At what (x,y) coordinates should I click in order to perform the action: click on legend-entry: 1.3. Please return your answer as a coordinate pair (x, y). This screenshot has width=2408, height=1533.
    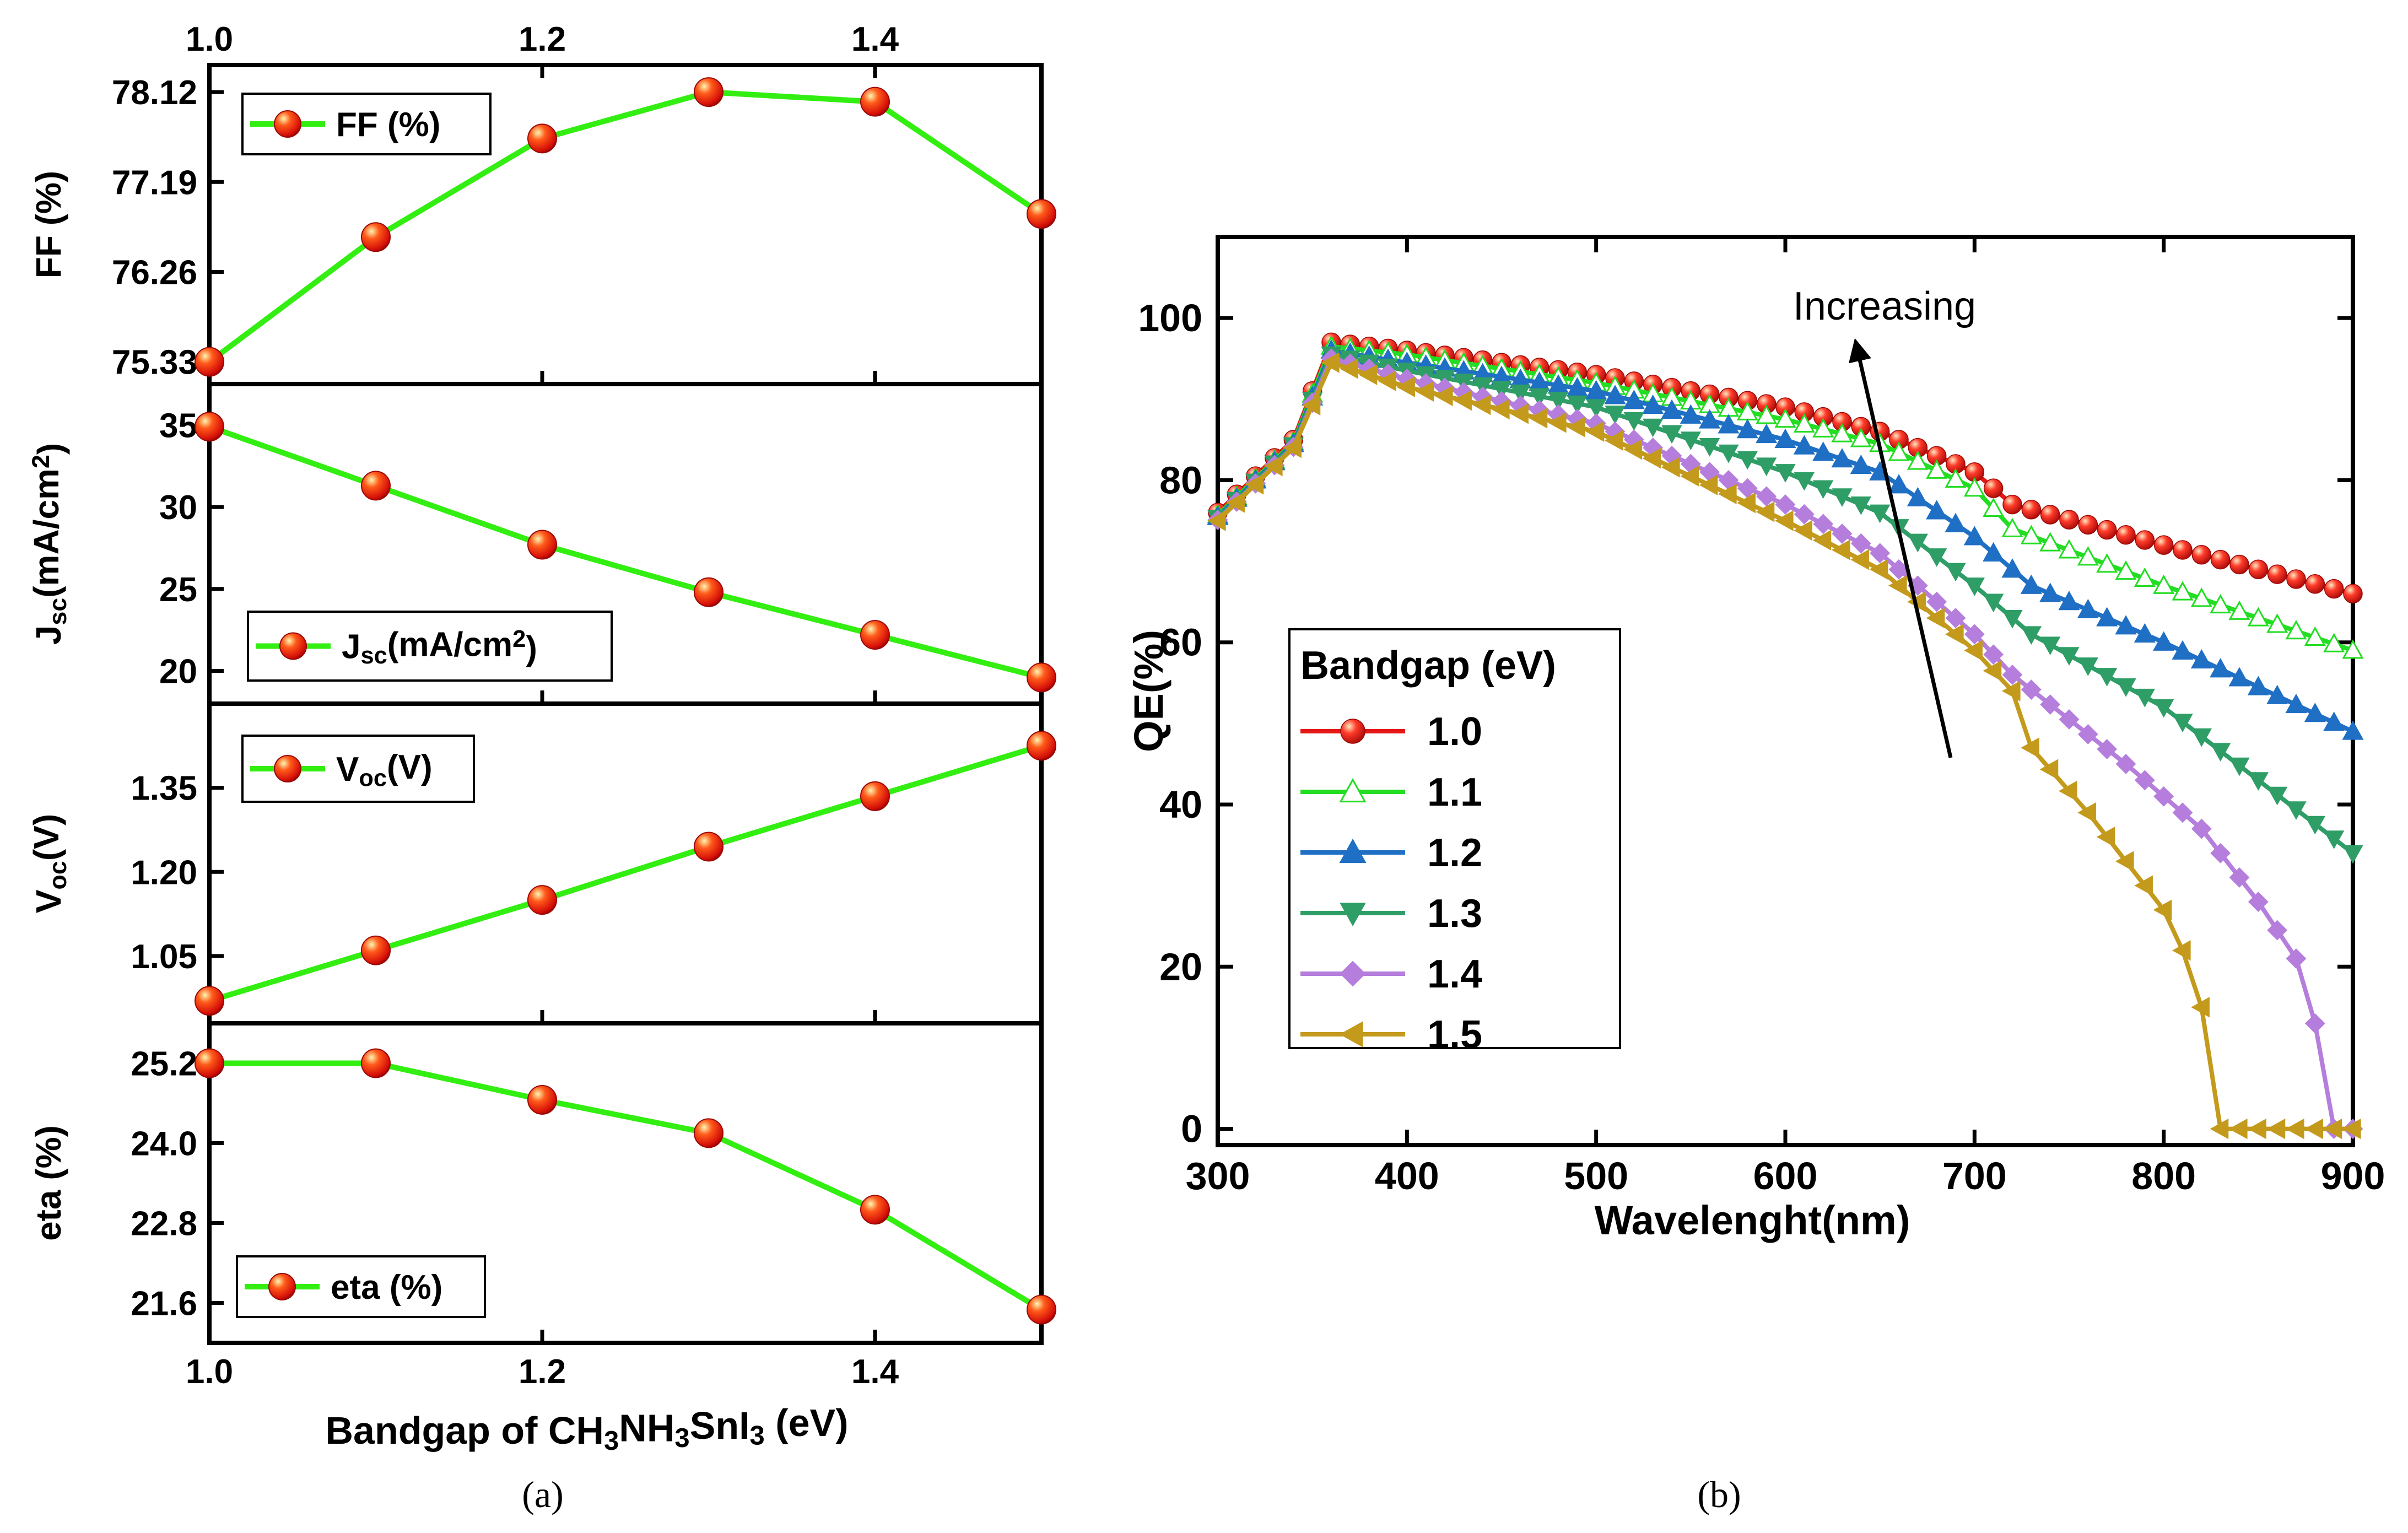
    Looking at the image, I should click on (1391, 914).